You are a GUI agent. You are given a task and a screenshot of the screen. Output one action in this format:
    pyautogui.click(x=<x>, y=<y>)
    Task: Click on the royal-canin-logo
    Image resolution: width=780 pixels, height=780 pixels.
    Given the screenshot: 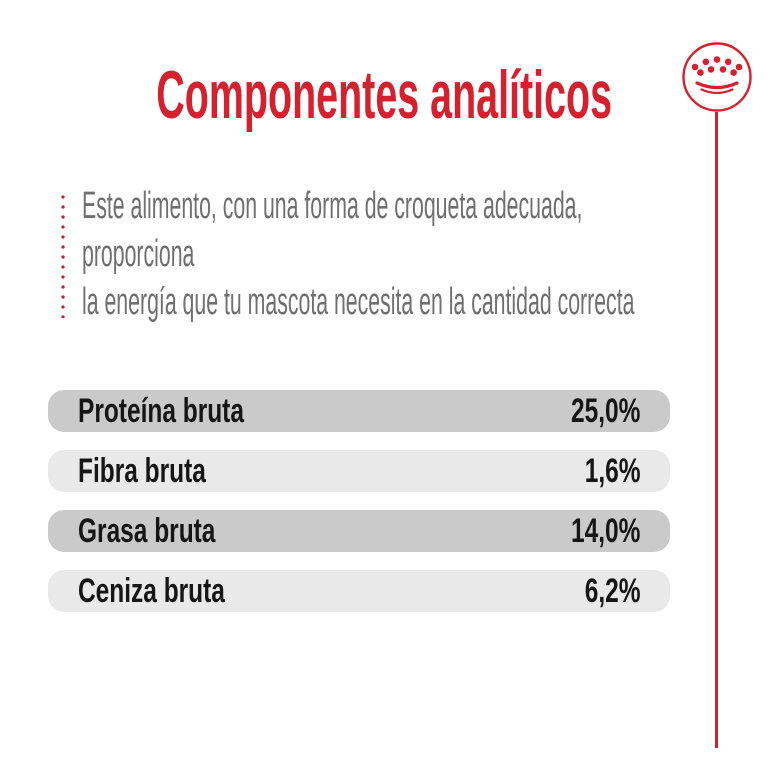 What is the action you would take?
    pyautogui.click(x=717, y=77)
    